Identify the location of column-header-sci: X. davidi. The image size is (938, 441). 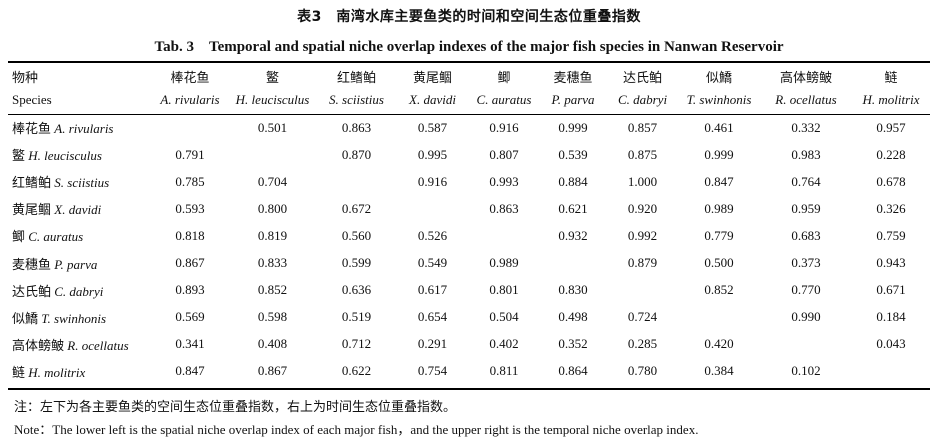
(432, 99).